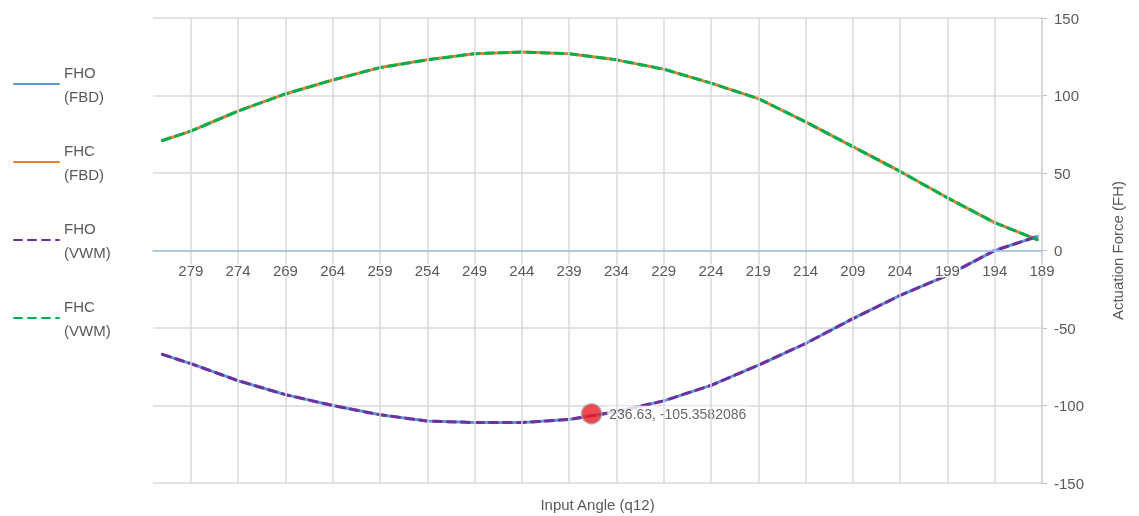 This screenshot has width=1139, height=516. What do you see at coordinates (380, 270) in the screenshot?
I see `x-tick-label: 259` at bounding box center [380, 270].